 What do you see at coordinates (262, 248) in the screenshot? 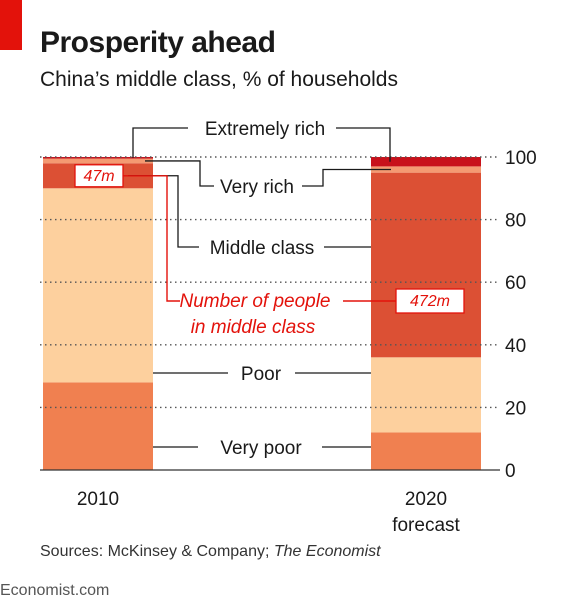
I see `label-middle-class: Middle class` at bounding box center [262, 248].